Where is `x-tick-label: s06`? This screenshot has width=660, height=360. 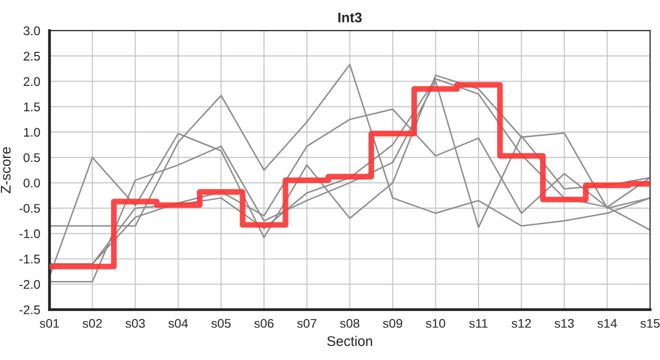 x-tick-label: s06 is located at coordinates (264, 323).